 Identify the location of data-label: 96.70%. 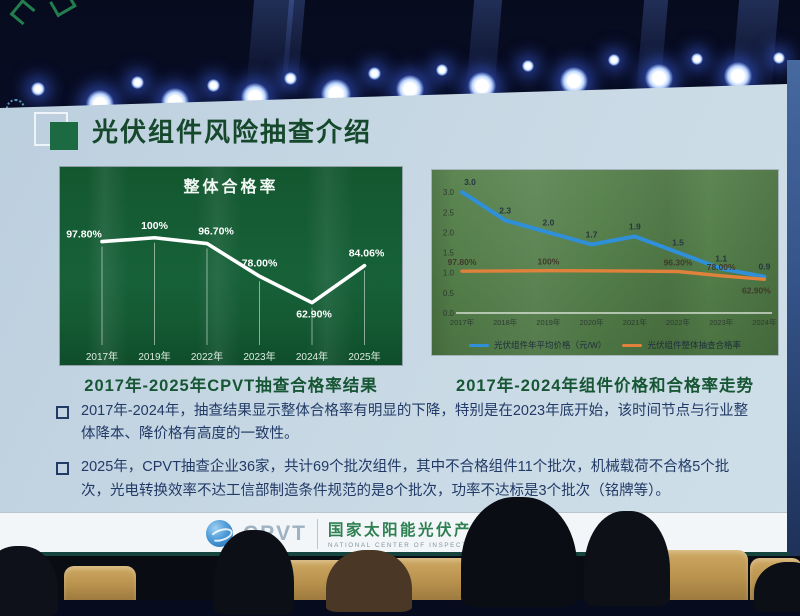
(216, 232).